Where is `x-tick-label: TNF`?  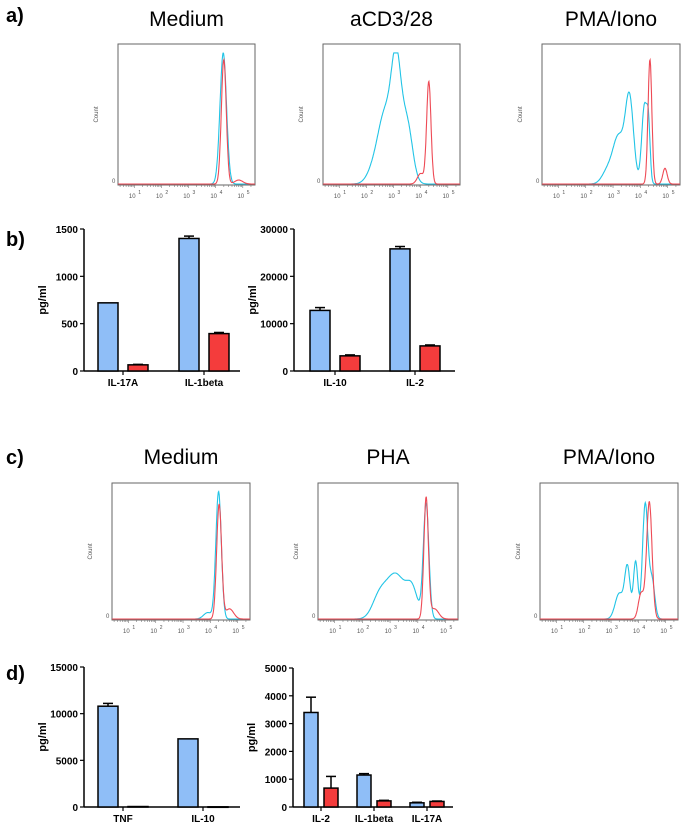 x-tick-label: TNF is located at coordinates (122, 819).